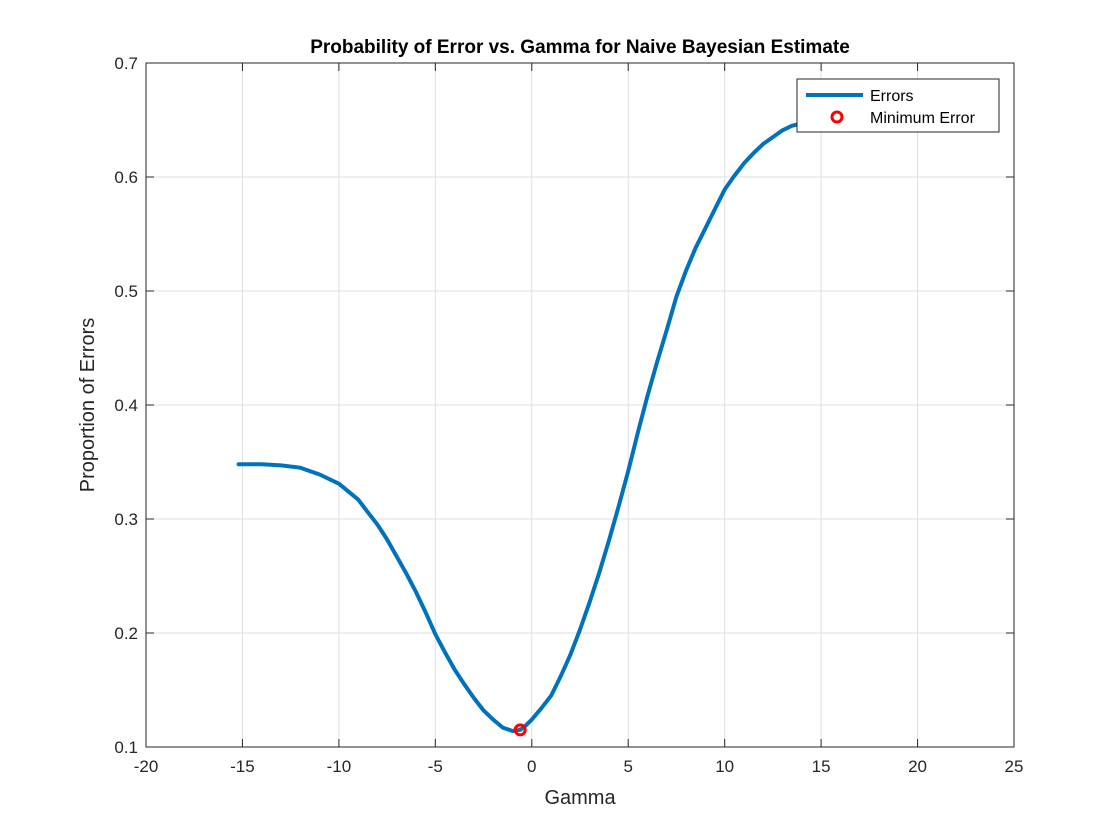  What do you see at coordinates (242, 766) in the screenshot?
I see `x-tick-label: -15` at bounding box center [242, 766].